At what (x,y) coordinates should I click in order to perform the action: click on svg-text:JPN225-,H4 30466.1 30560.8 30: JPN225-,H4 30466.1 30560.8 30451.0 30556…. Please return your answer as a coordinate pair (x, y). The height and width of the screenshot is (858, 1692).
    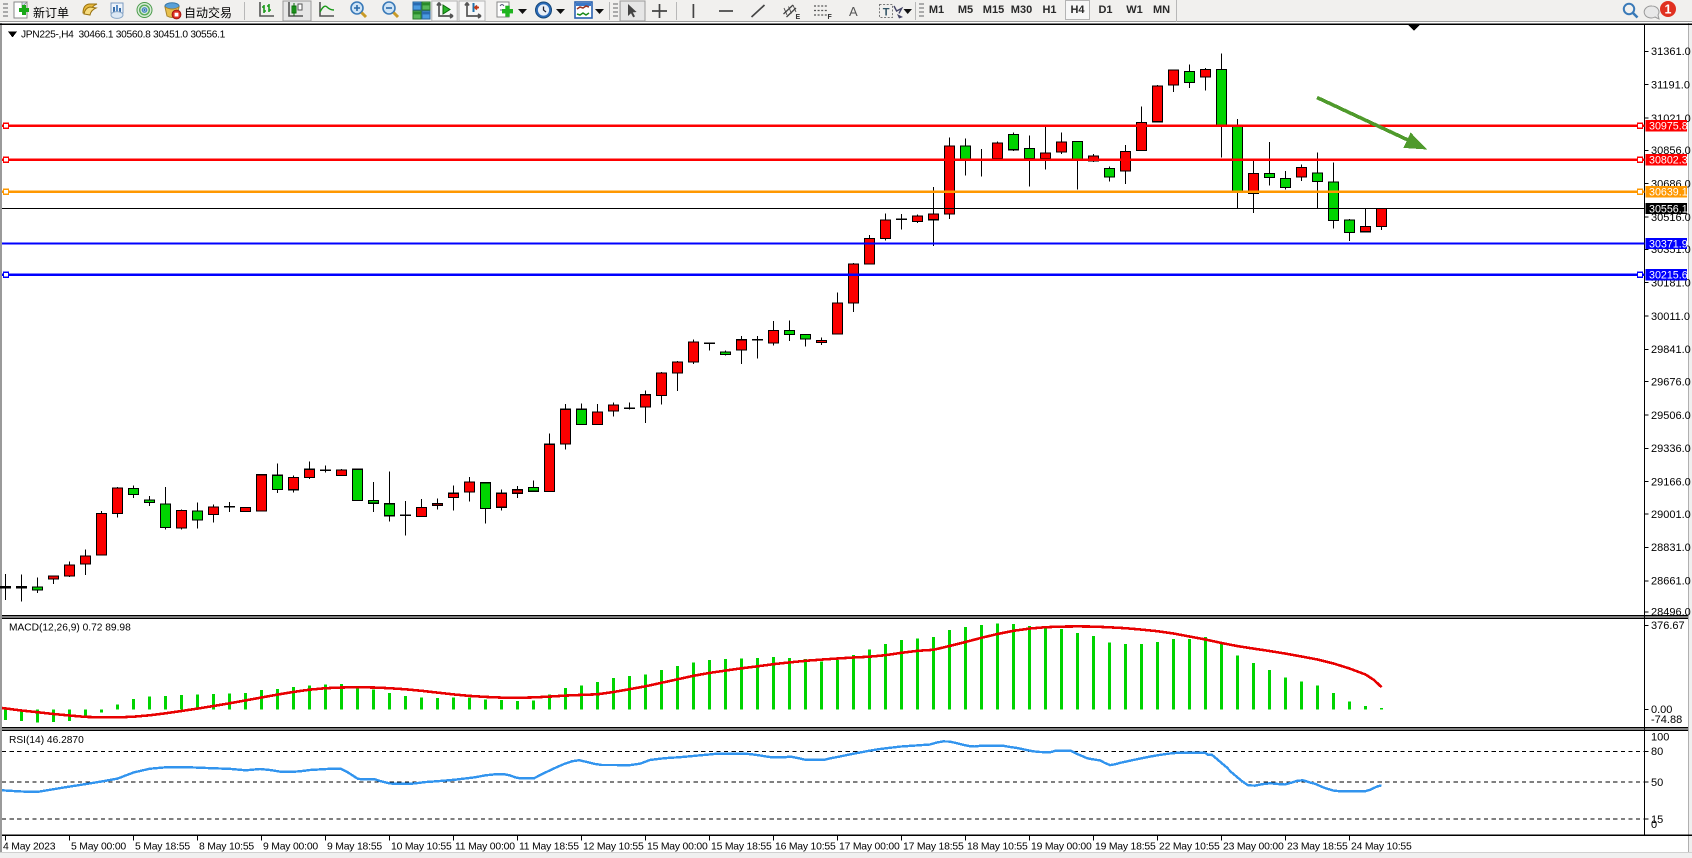
    Looking at the image, I should click on (123, 35).